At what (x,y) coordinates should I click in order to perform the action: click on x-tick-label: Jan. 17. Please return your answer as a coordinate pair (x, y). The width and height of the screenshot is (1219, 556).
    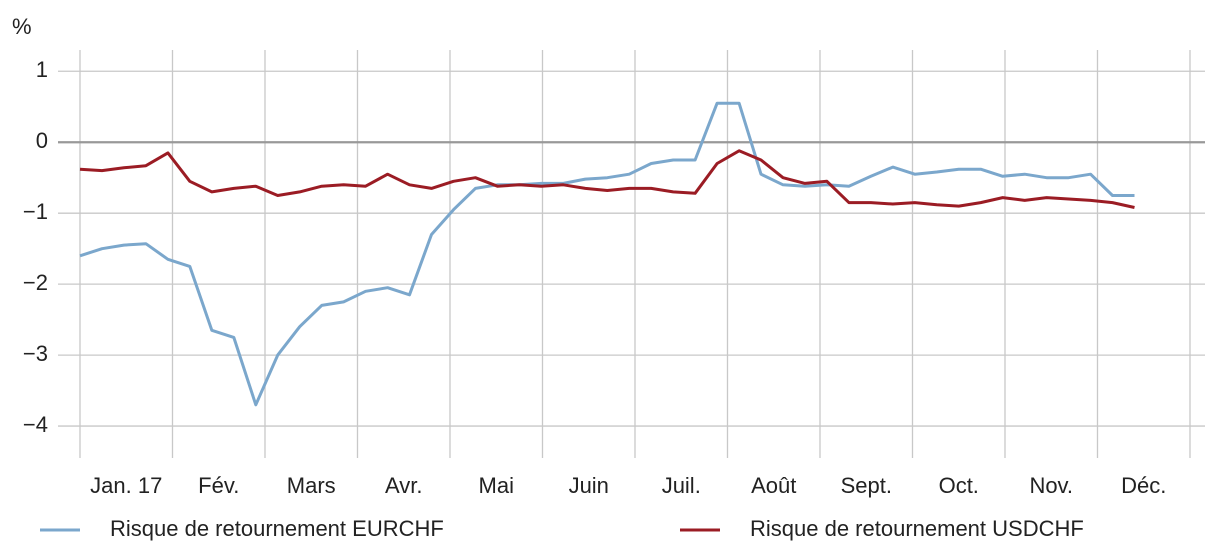
    Looking at the image, I should click on (126, 485).